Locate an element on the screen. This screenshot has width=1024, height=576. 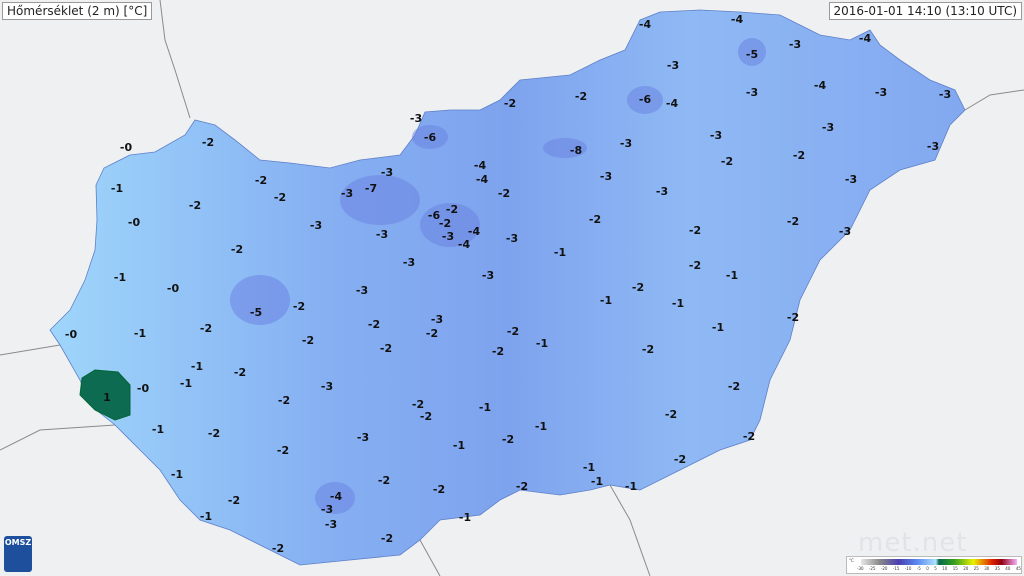
legend-tick: -20 is located at coordinates (884, 568).